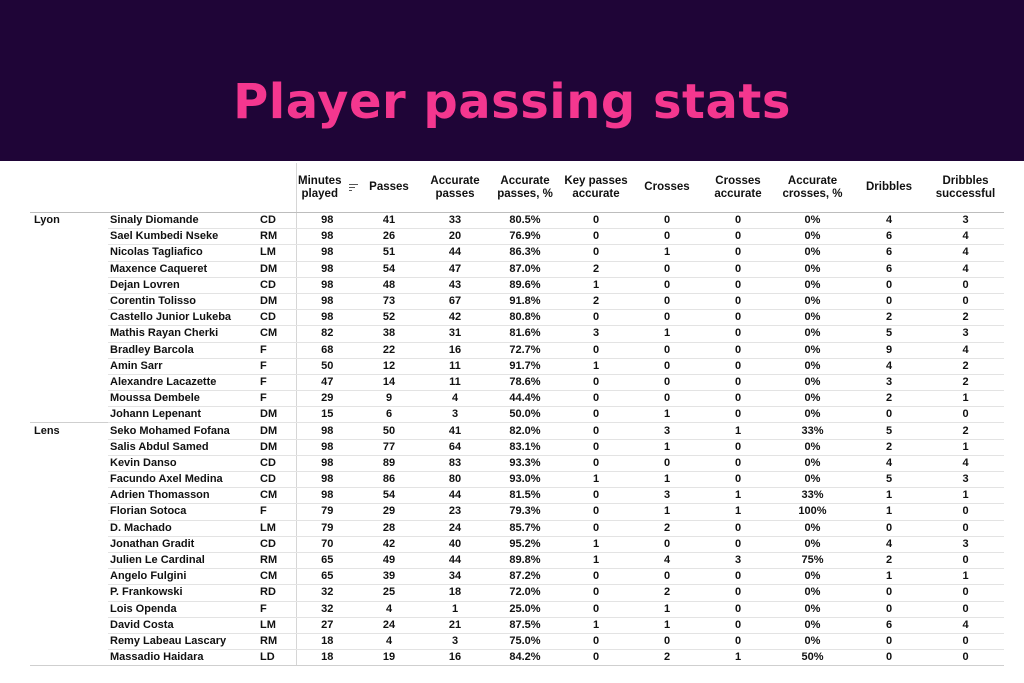 The height and width of the screenshot is (683, 1024). What do you see at coordinates (69, 188) in the screenshot?
I see `header-team` at bounding box center [69, 188].